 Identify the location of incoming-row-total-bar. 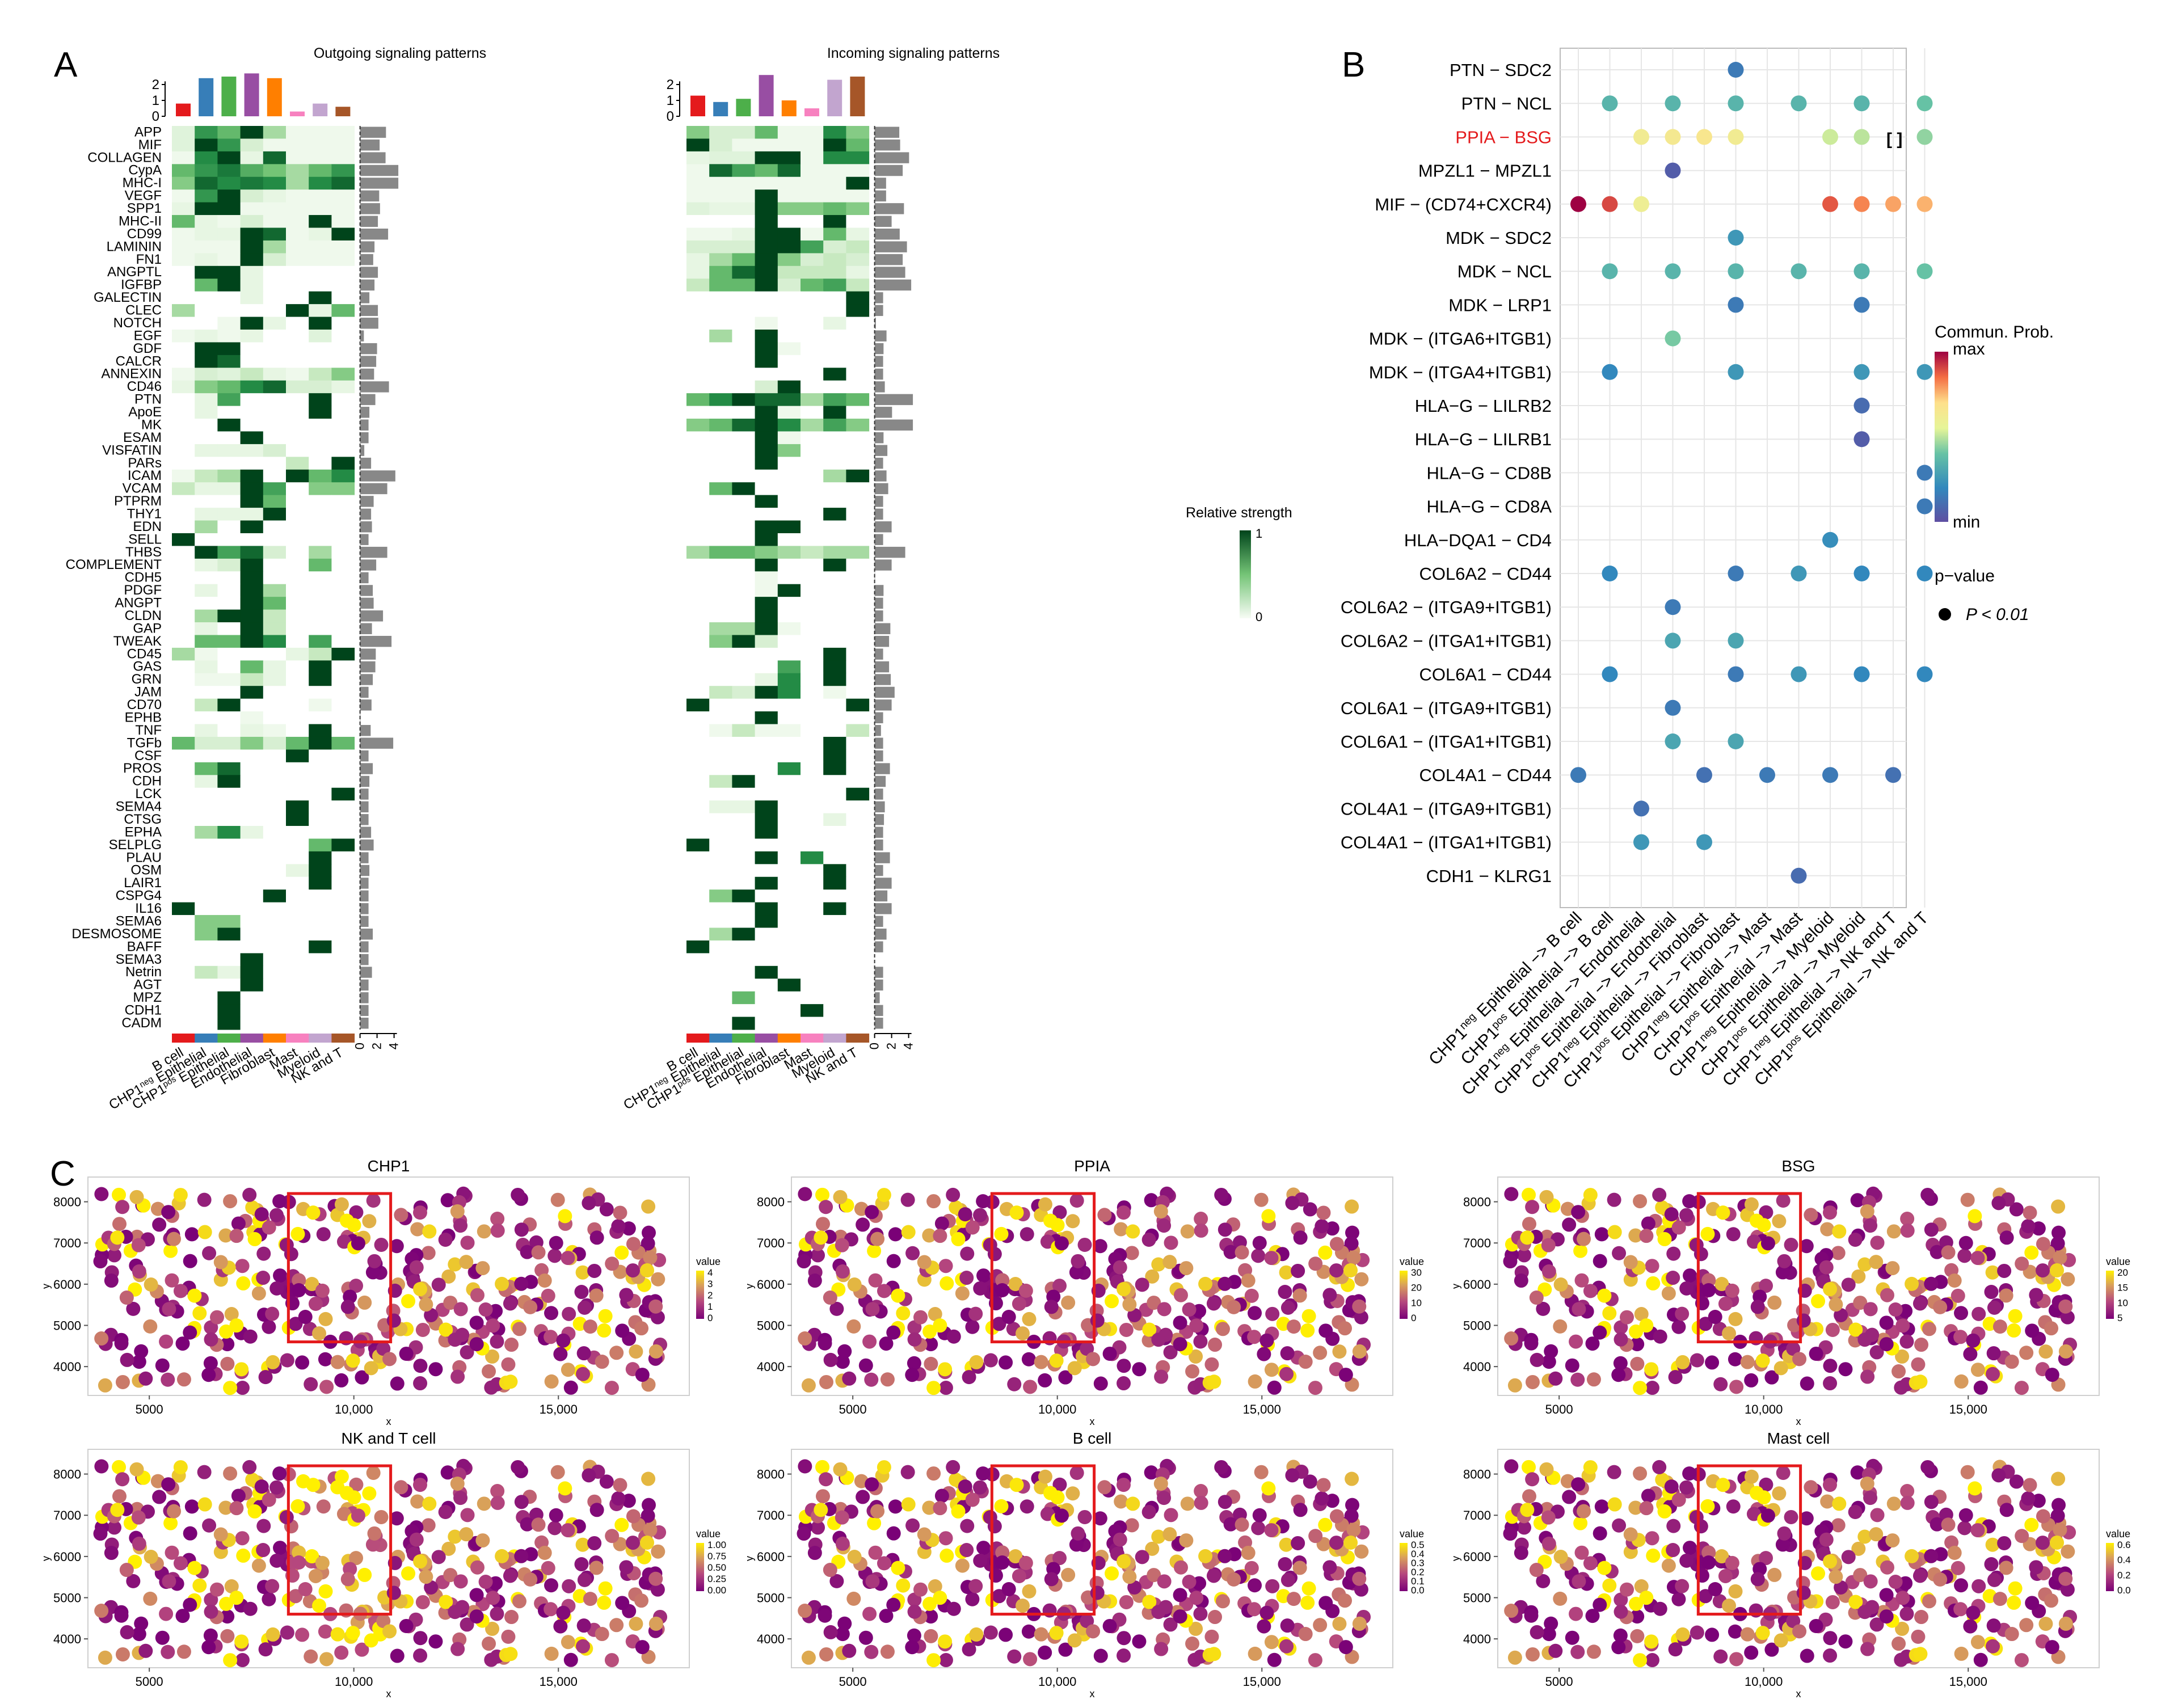
(878, 297).